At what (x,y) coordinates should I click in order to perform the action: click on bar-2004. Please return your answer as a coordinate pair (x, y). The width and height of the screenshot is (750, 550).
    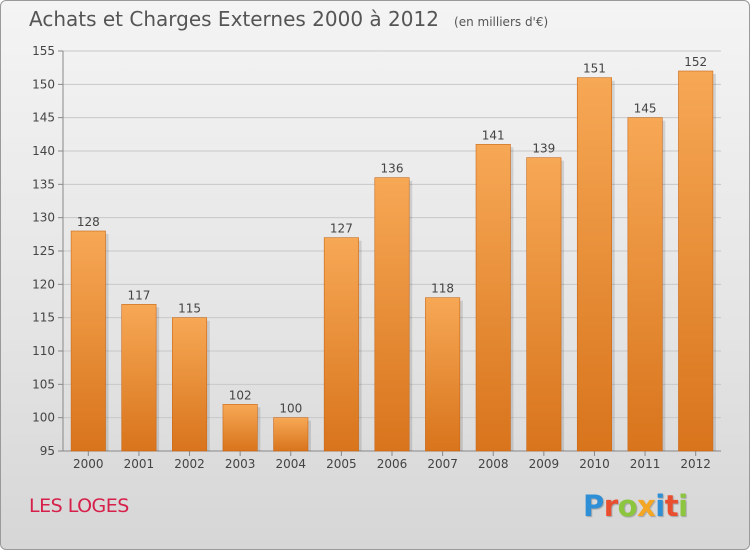
    Looking at the image, I should click on (291, 434).